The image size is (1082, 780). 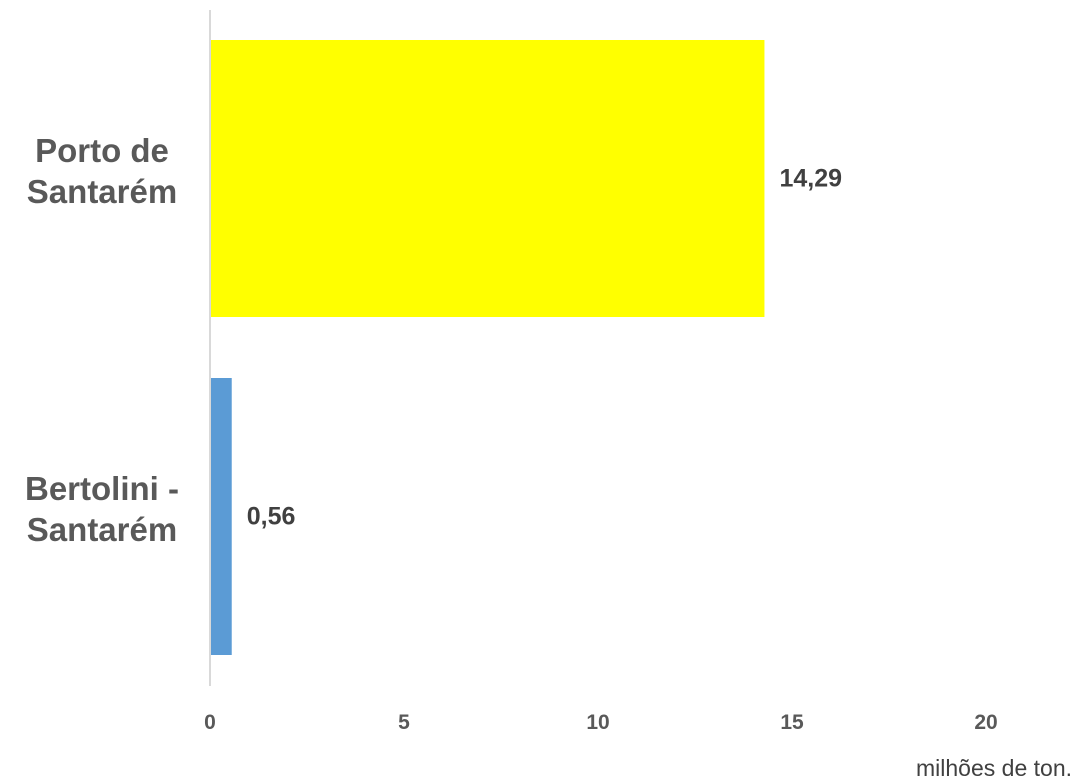 What do you see at coordinates (102, 171) in the screenshot?
I see `category-label-0: Porto de Santarém` at bounding box center [102, 171].